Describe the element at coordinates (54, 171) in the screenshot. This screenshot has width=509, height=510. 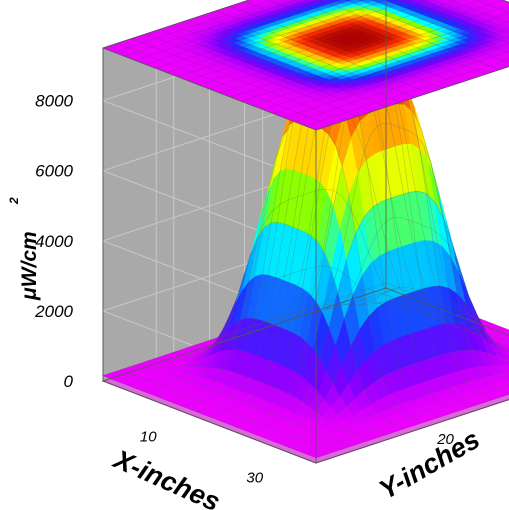
I see `z-tick-label: 6000` at that location.